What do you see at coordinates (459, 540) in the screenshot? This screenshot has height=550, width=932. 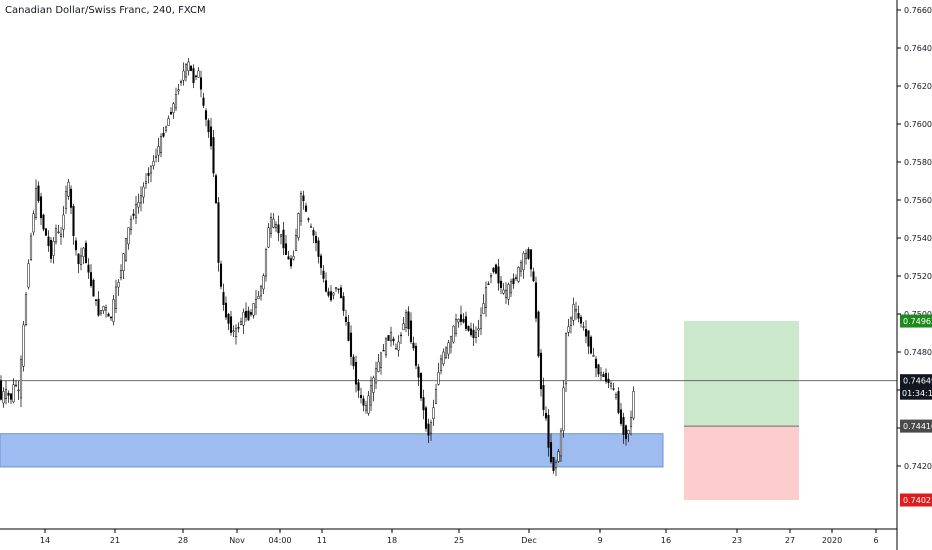 I see `time-tick-label: 25` at bounding box center [459, 540].